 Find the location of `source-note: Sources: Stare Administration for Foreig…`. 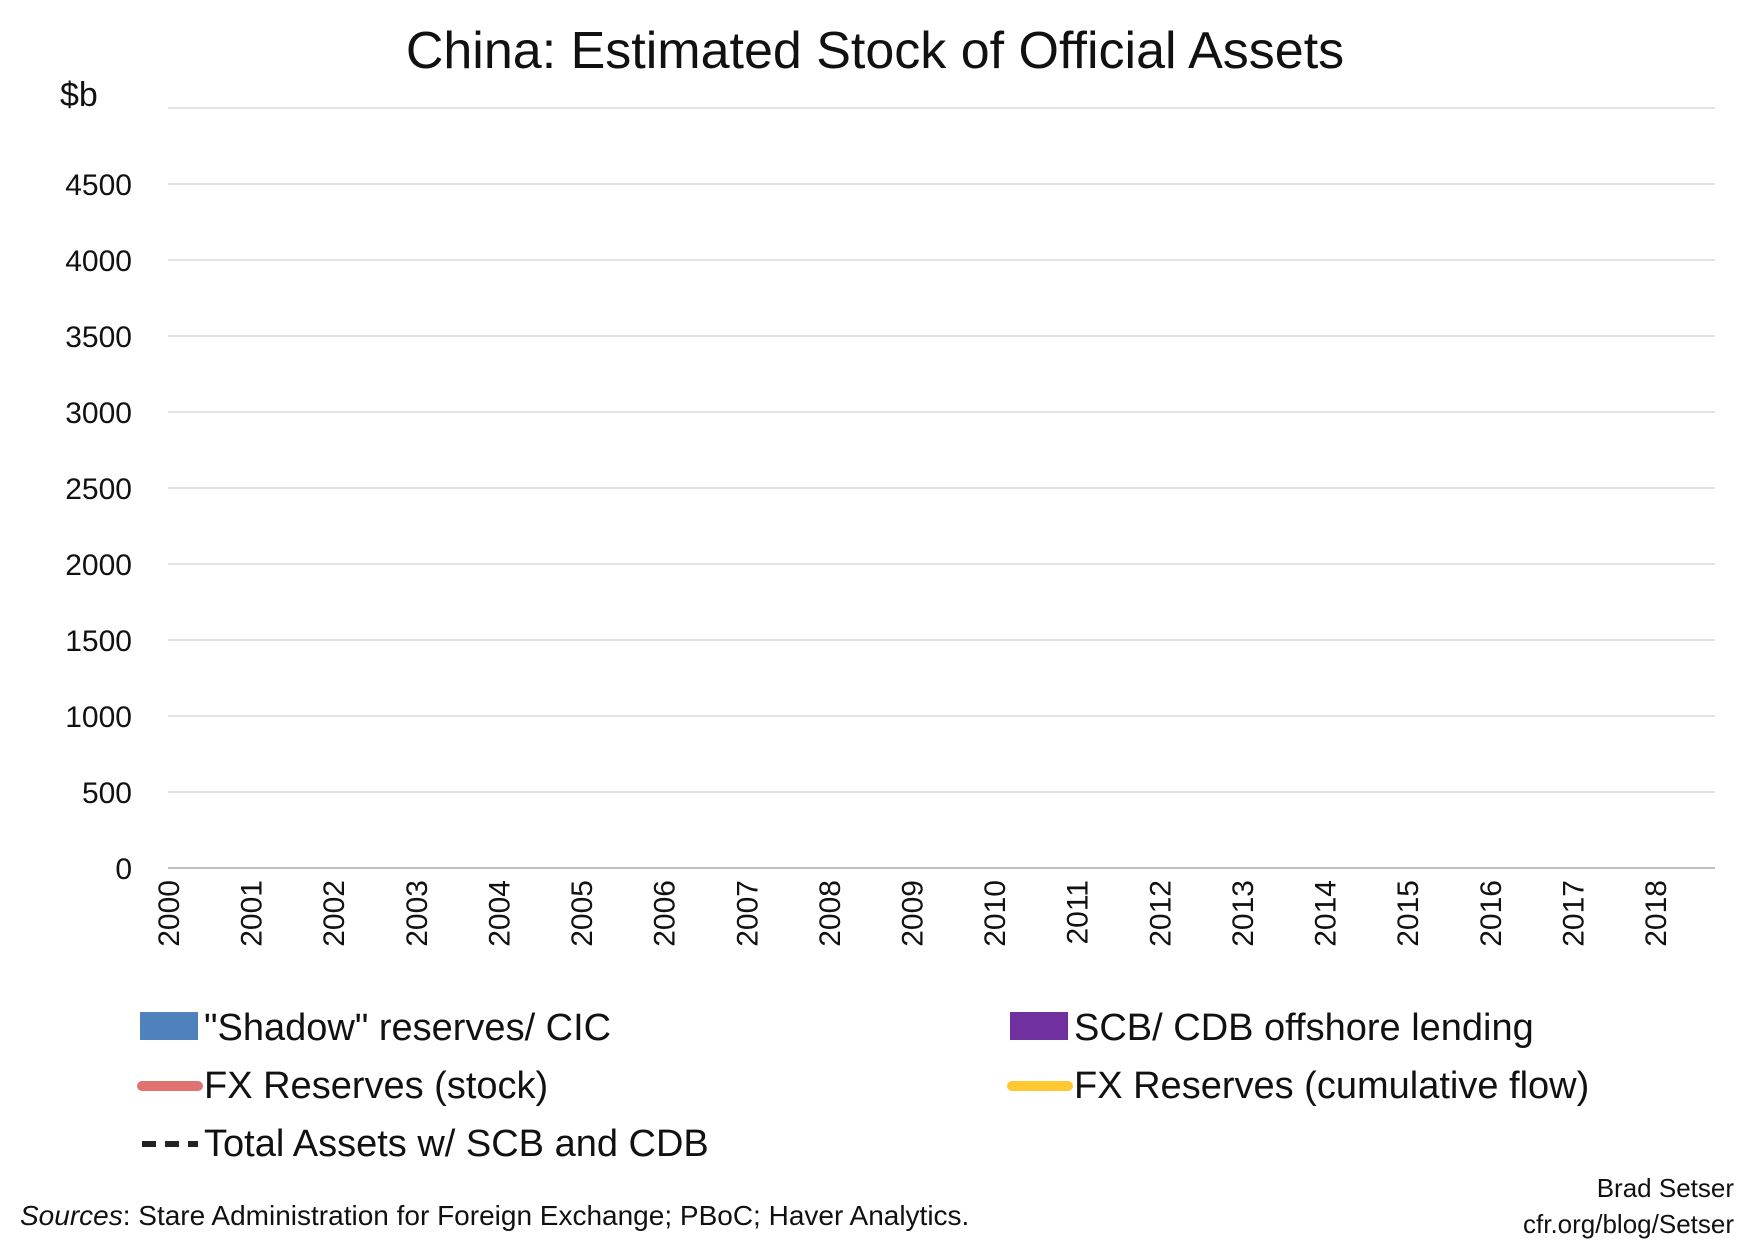

source-note: Sources: Stare Administration for Foreig… is located at coordinates (494, 1216).